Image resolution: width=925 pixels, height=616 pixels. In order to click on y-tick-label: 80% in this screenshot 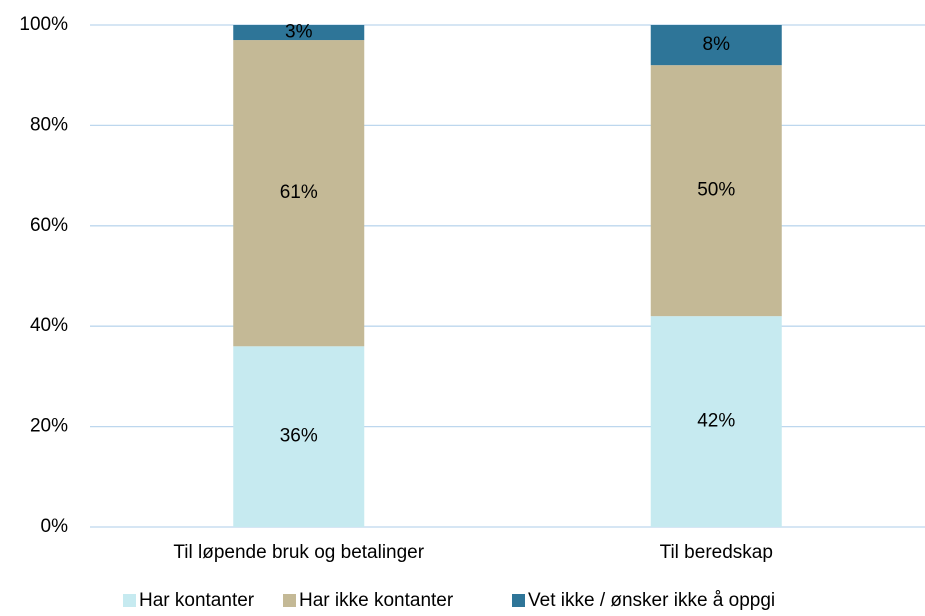, I will do `click(49, 124)`.